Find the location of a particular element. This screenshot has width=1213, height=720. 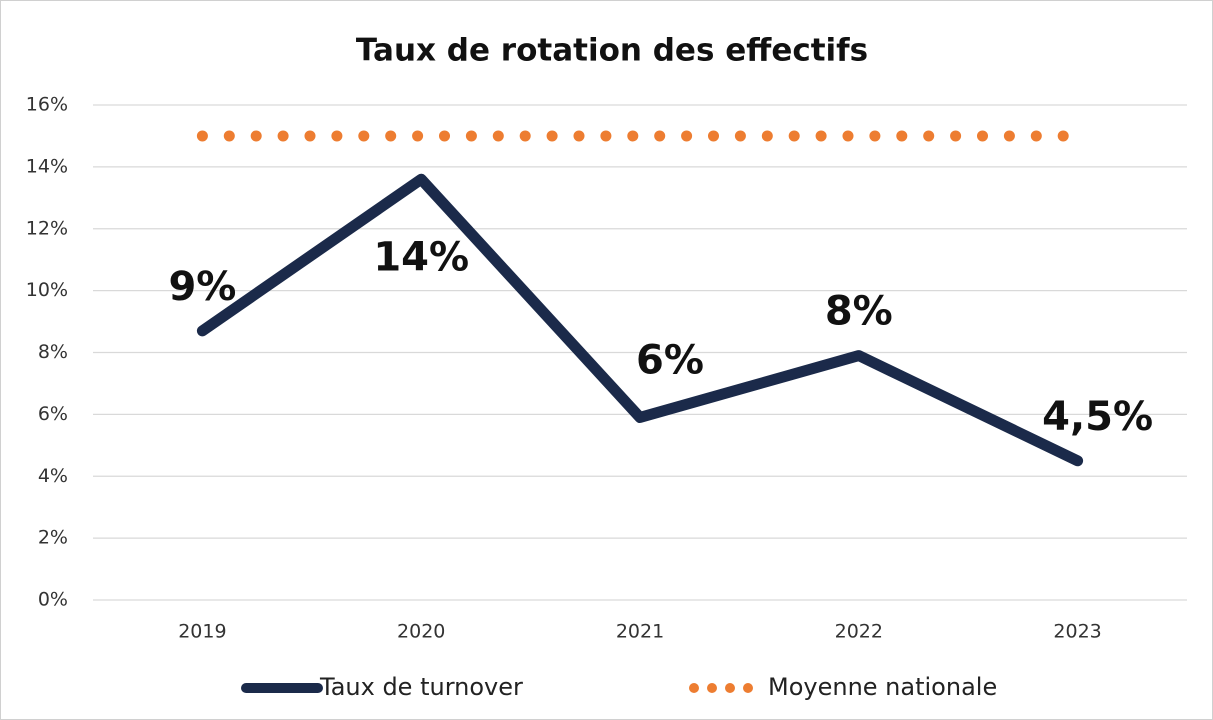

data-label: 14% is located at coordinates (421, 257).